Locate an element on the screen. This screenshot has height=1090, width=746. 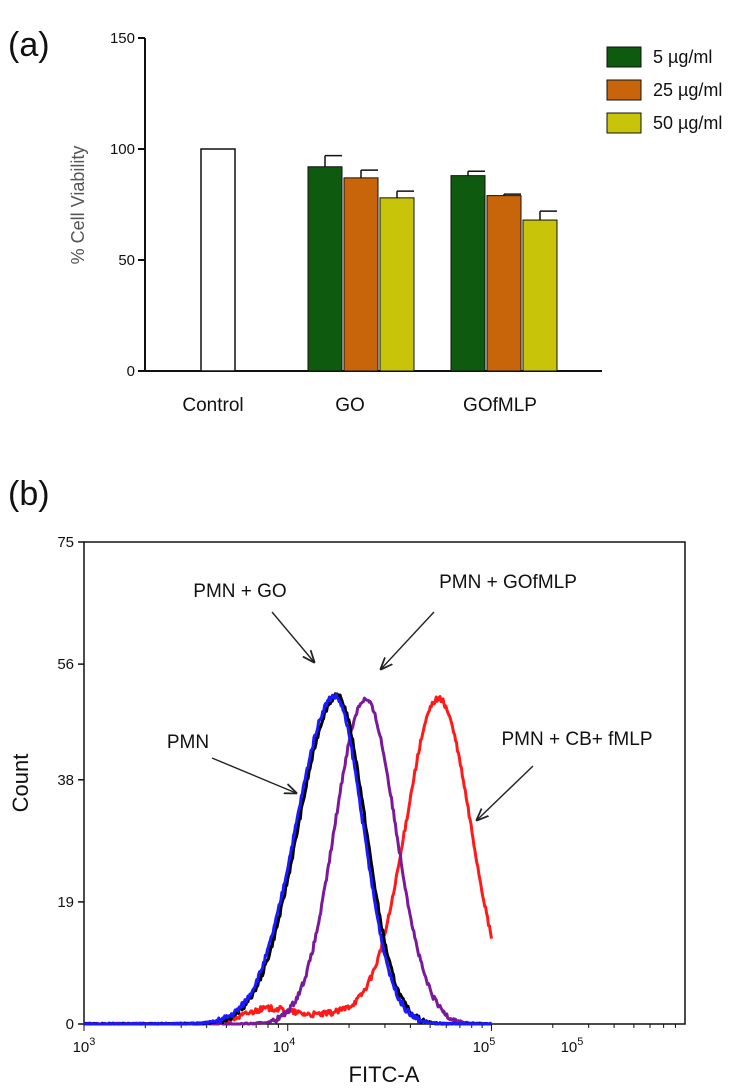
a-y-tick-label: 100 is located at coordinates (122, 149).